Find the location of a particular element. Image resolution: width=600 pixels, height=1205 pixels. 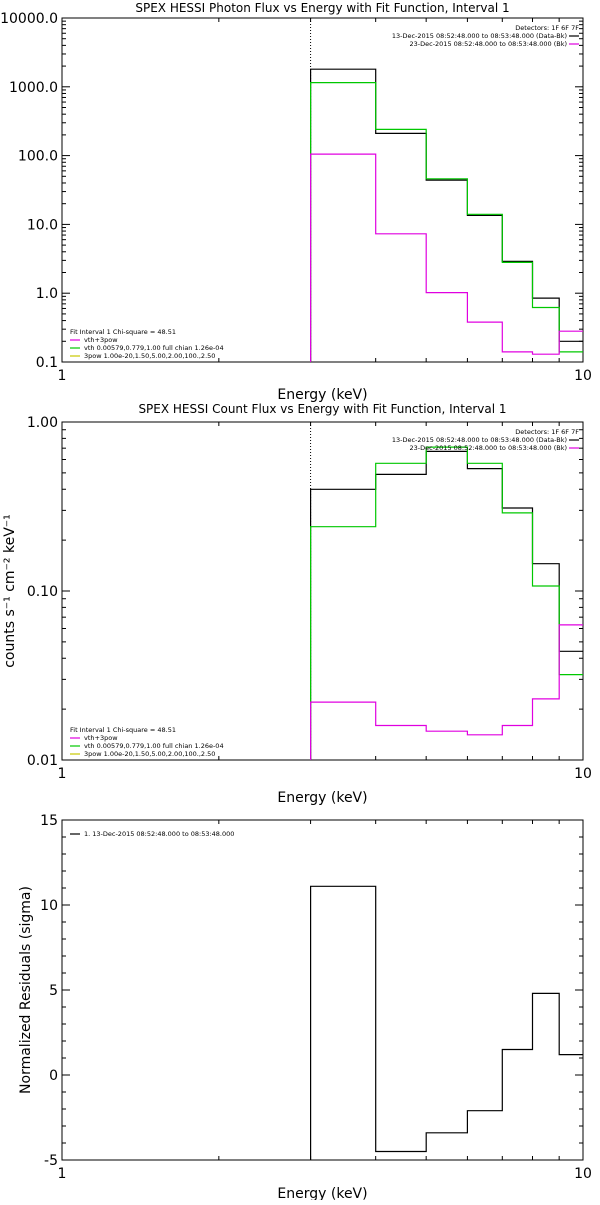

y-tick-label: 1000.0 is located at coordinates (33, 88).